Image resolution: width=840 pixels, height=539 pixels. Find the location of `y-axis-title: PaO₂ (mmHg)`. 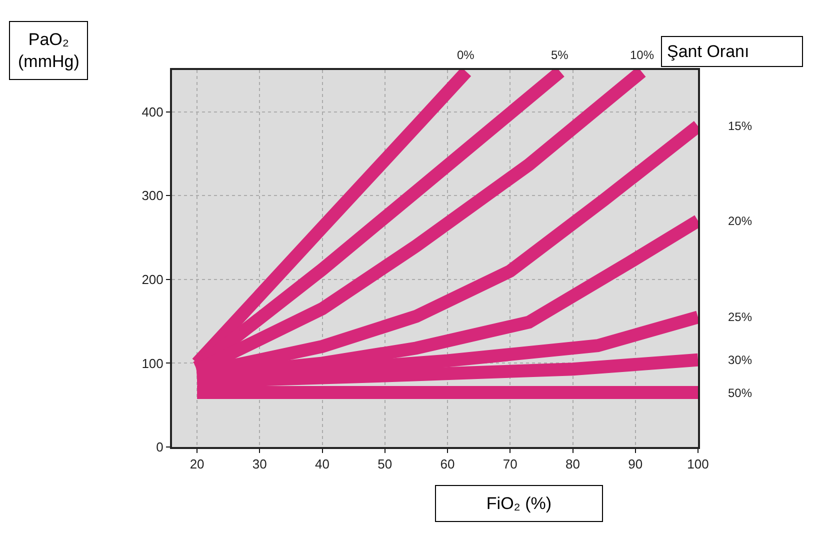

y-axis-title: PaO₂ (mmHg) is located at coordinates (49, 51).